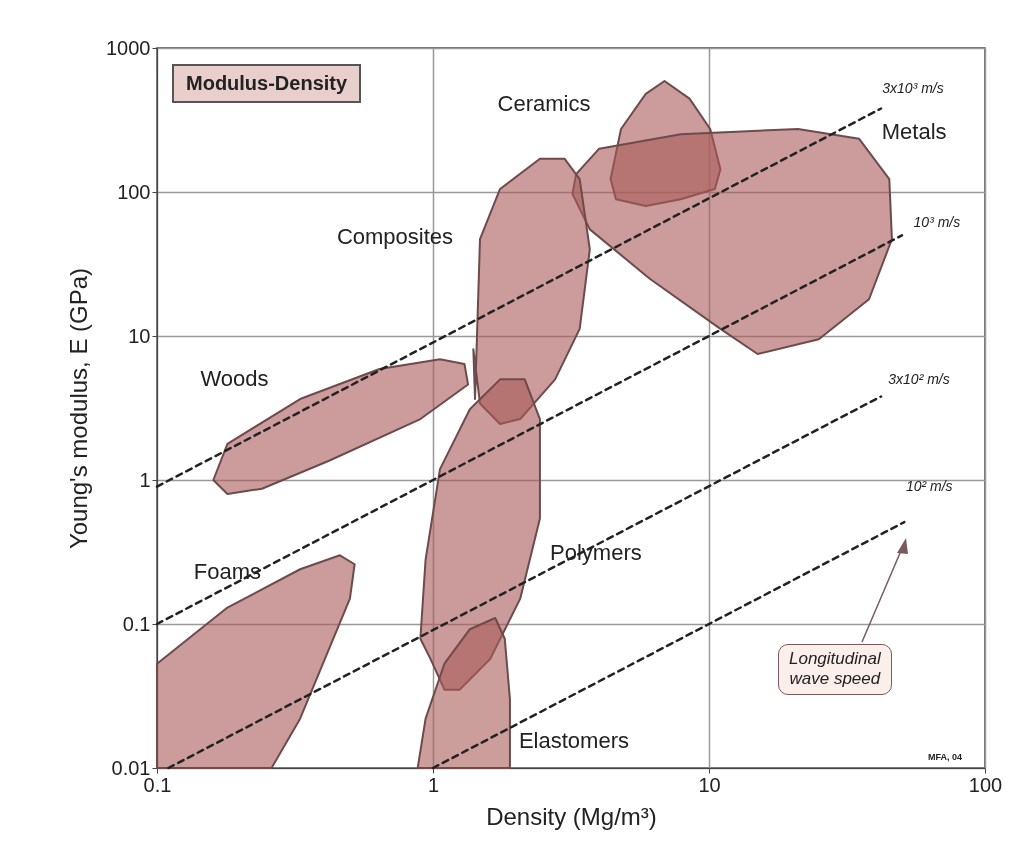  I want to click on annotation: Modulus-Density, so click(267, 83).